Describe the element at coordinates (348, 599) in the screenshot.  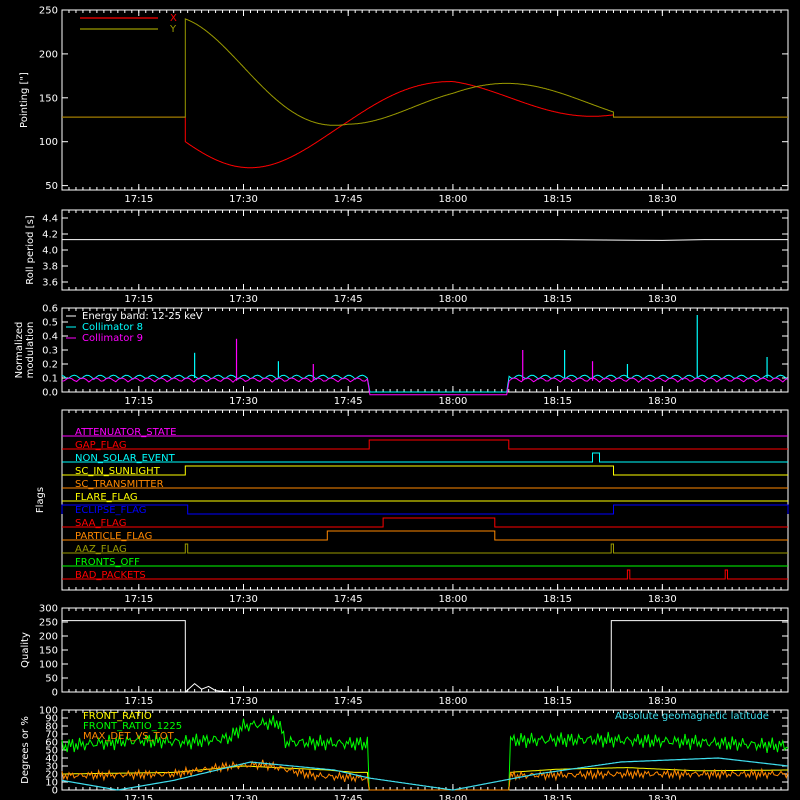
I see `flags-x-tick-label: 17:45` at that location.